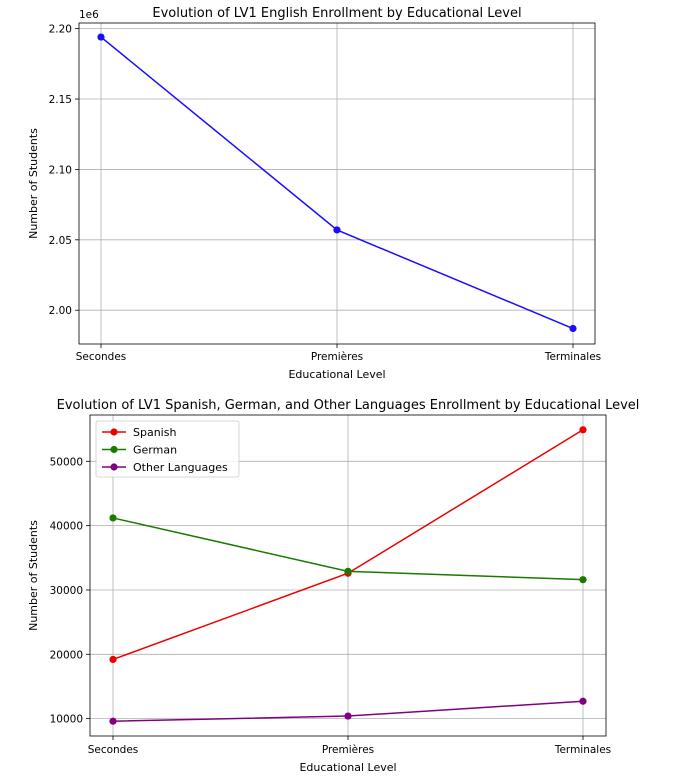 Image resolution: width=682 pixels, height=777 pixels. What do you see at coordinates (155, 450) in the screenshot?
I see `legend-label: German` at bounding box center [155, 450].